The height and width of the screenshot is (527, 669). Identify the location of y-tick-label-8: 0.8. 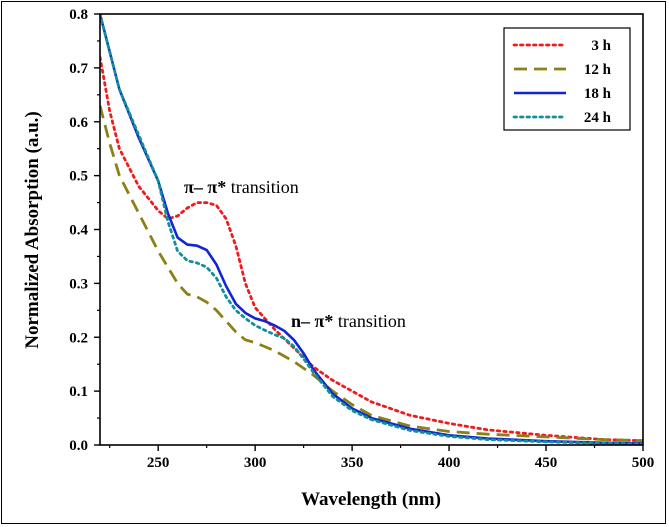
(78, 15).